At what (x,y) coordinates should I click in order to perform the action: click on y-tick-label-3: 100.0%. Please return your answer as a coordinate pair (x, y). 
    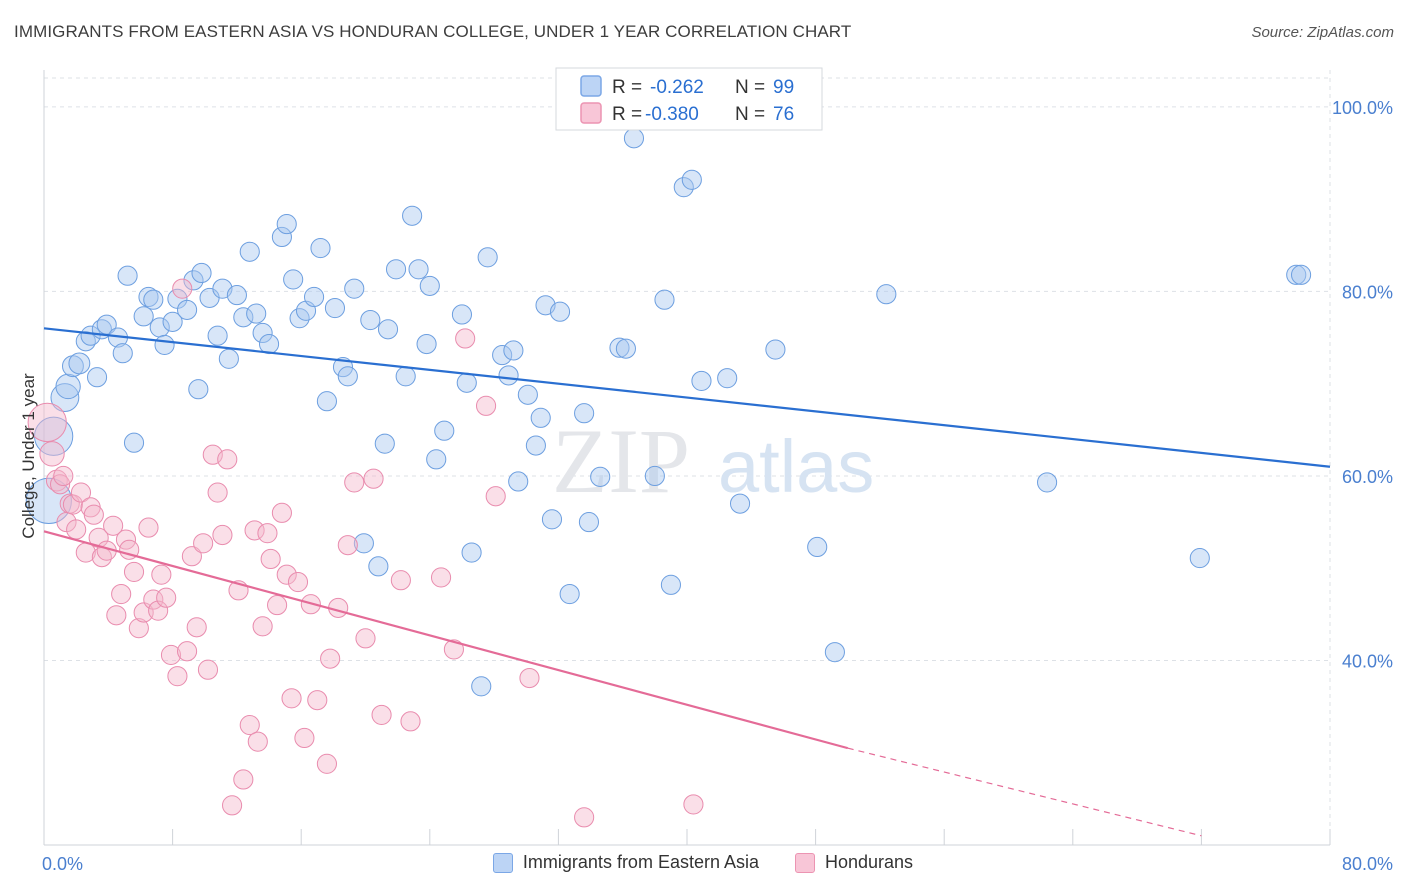
    Looking at the image, I should click on (1362, 108).